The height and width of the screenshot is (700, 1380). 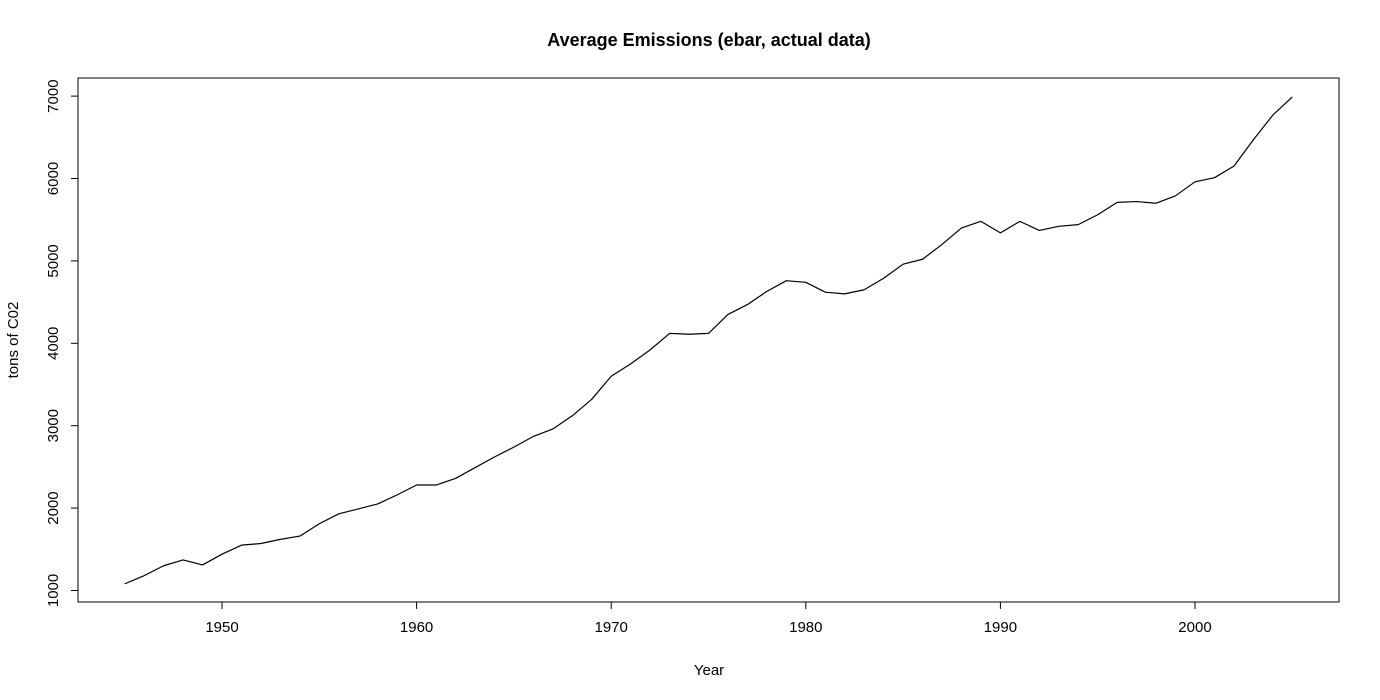 I want to click on x-tick-label: 2000, so click(x=1194, y=627).